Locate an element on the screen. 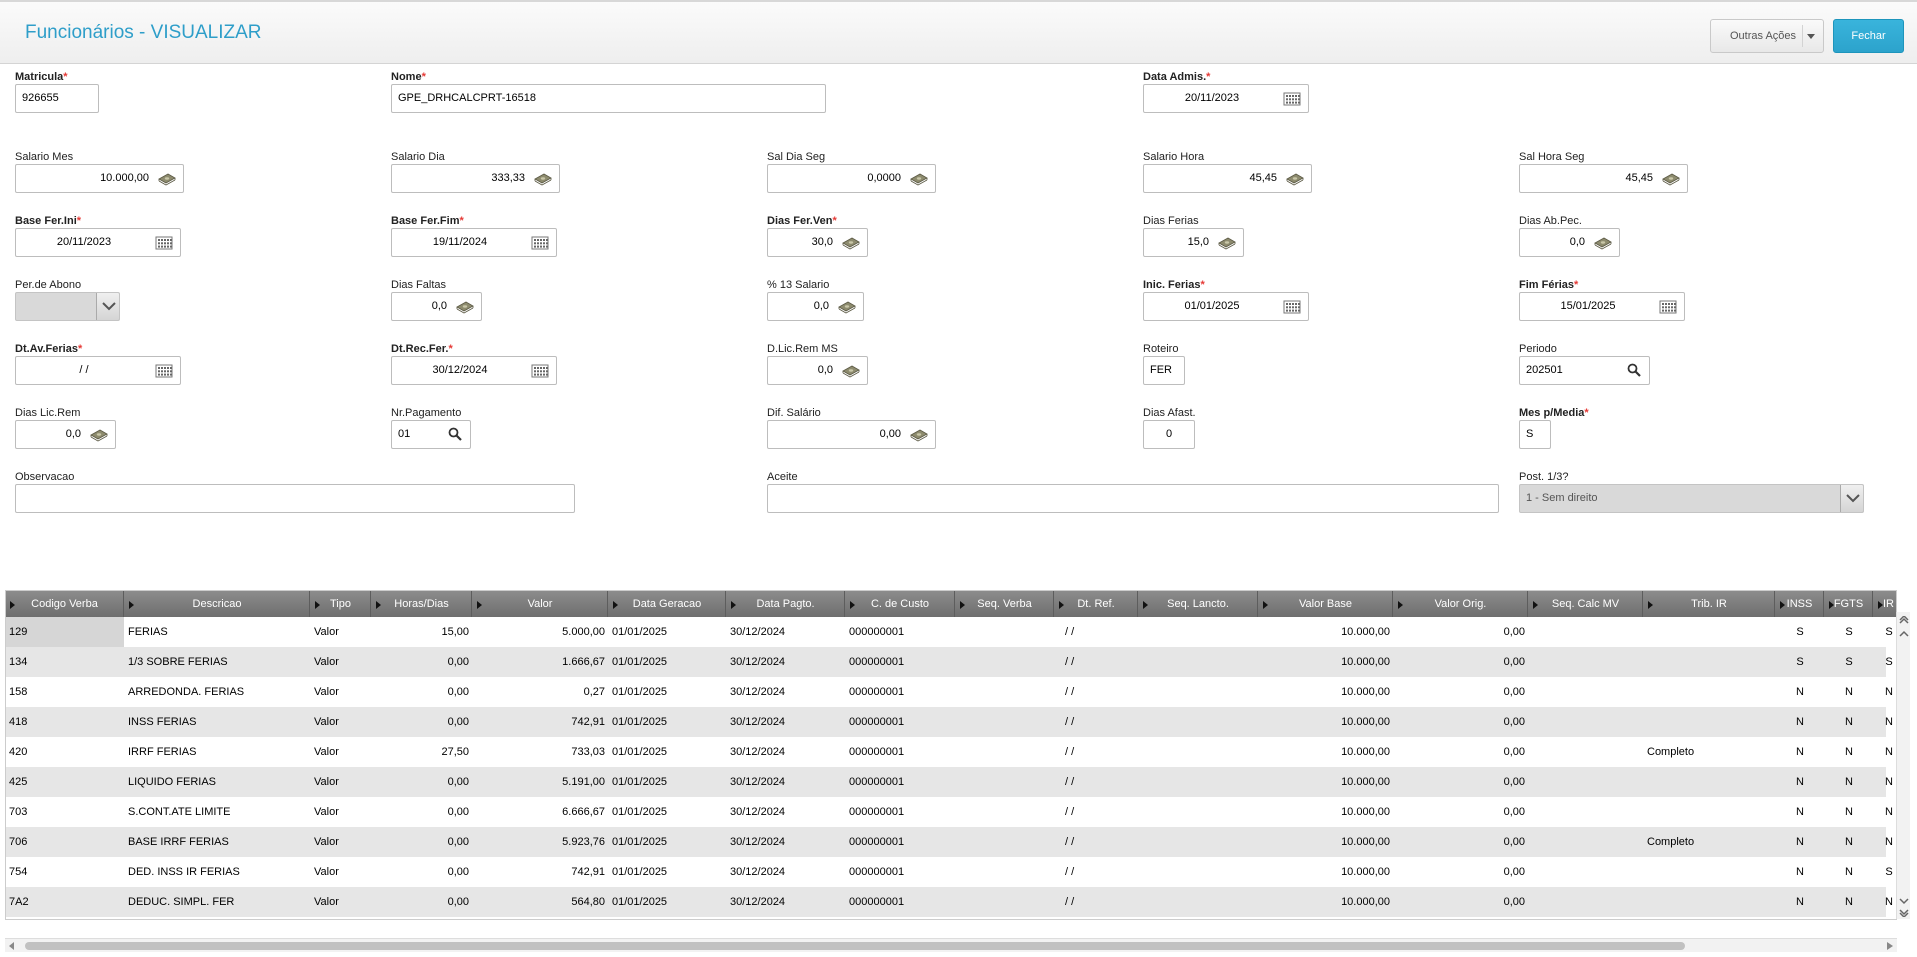 This screenshot has height=957, width=1917. dias-lic-rem-value: 0,0 is located at coordinates (73, 434).